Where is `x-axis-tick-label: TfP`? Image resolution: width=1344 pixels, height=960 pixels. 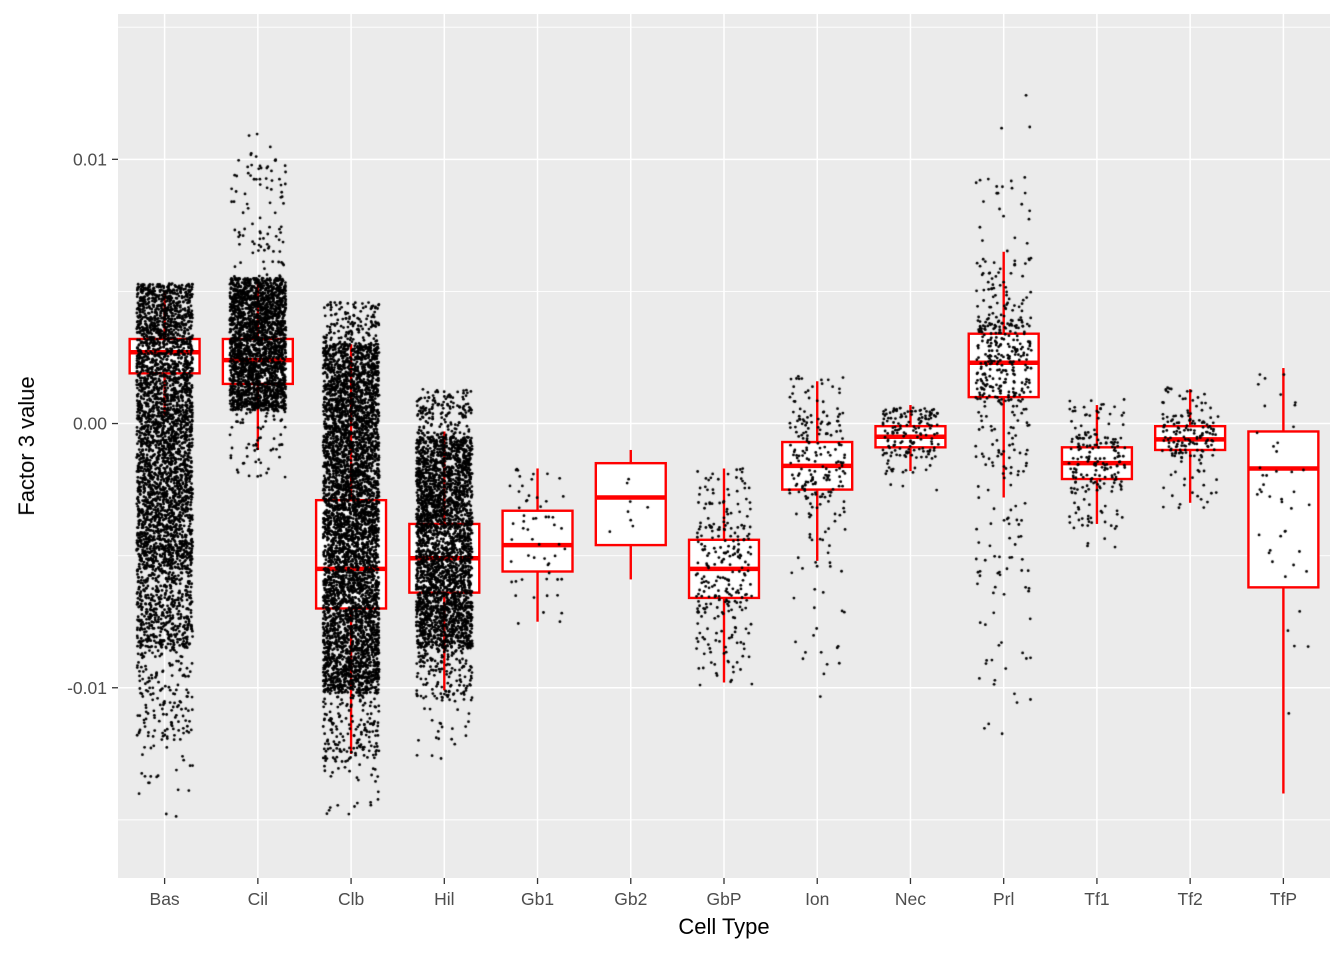 x-axis-tick-label: TfP is located at coordinates (1283, 899).